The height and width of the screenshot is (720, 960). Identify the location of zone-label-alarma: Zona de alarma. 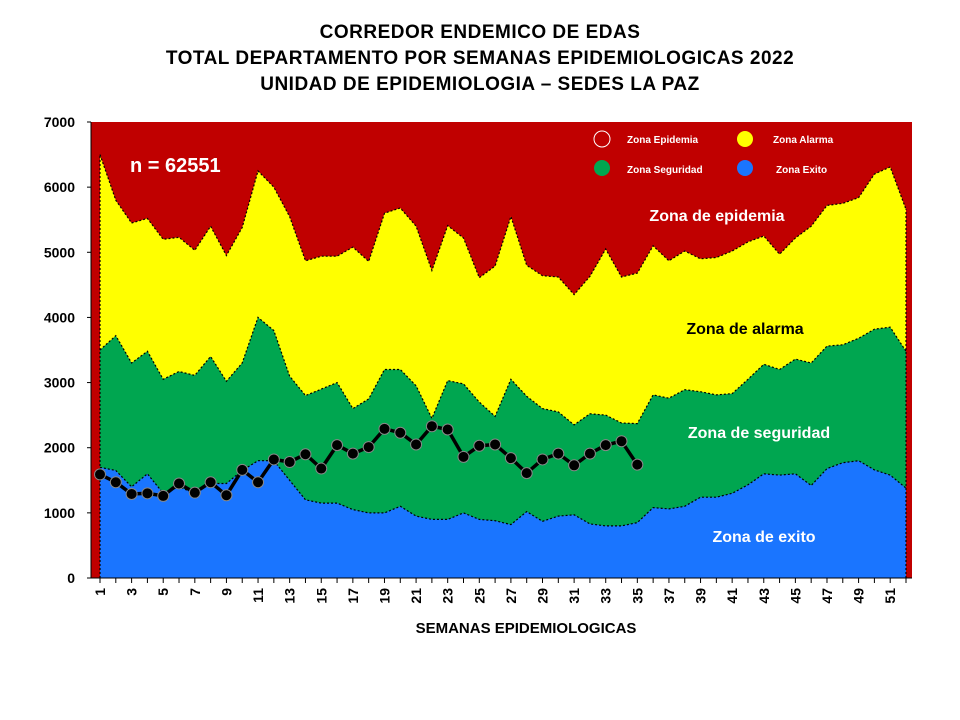
(744, 329).